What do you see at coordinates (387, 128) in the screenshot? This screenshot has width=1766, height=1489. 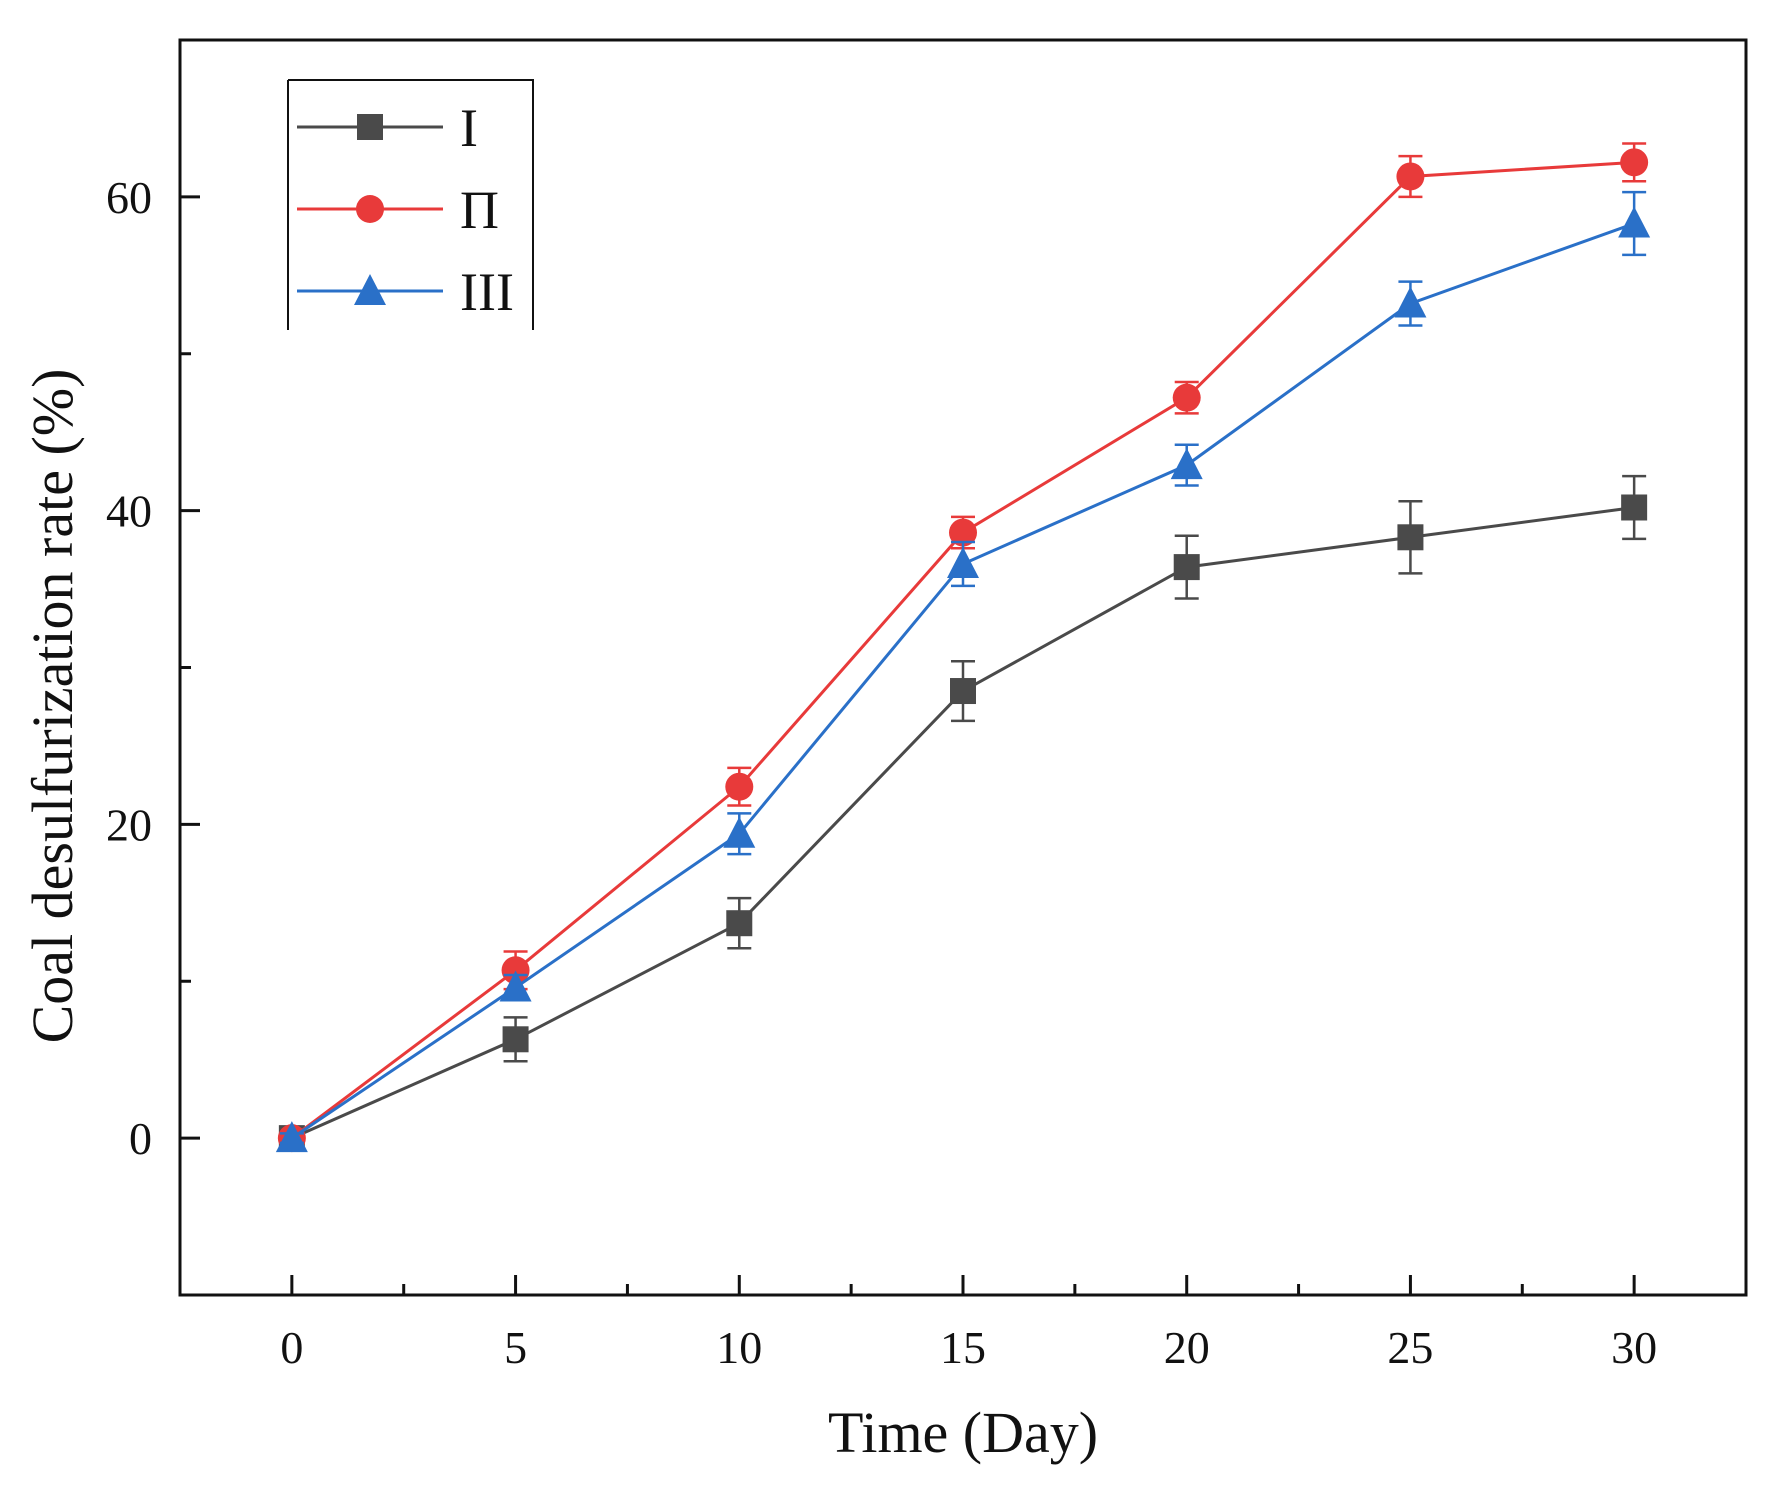 I see `legend-entry-0: I` at bounding box center [387, 128].